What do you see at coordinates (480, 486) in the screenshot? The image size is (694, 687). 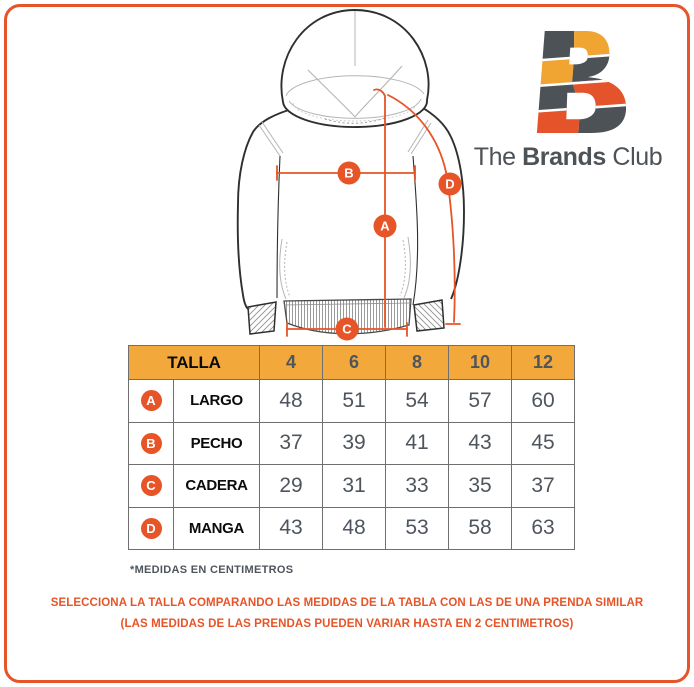 I see `cell-cadera-10: 35` at bounding box center [480, 486].